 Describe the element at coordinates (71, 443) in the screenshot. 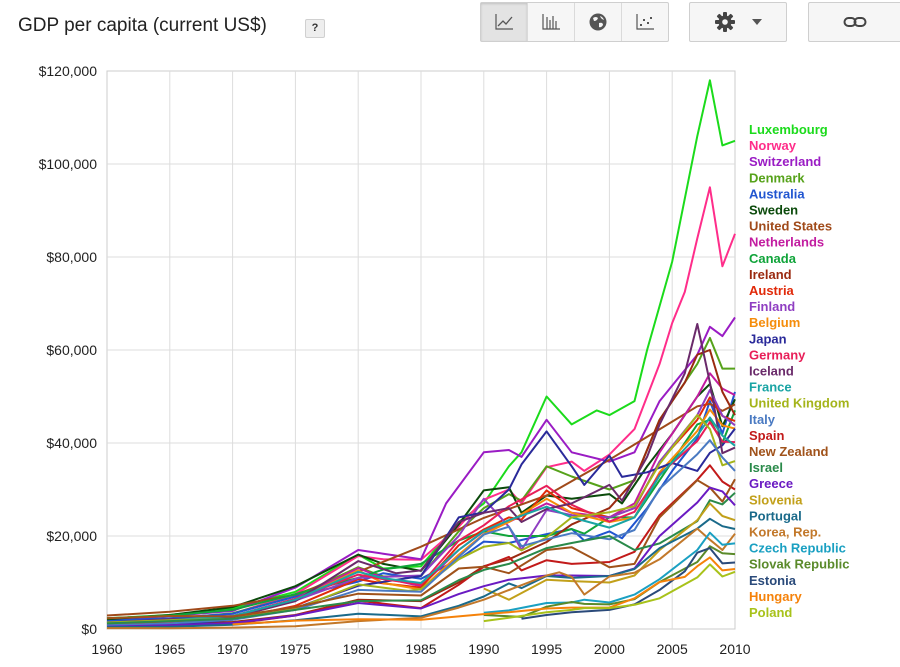

I see `y-tick-label: $40,000` at that location.